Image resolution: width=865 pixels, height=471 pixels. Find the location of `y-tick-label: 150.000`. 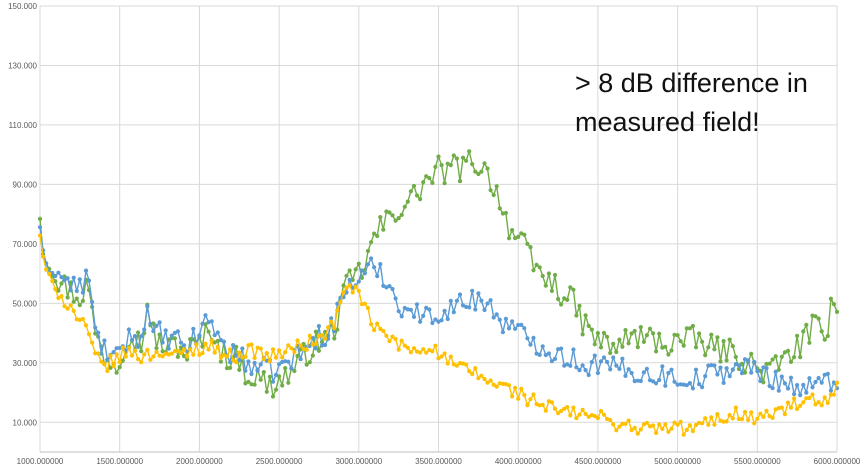

y-tick-label: 150.000 is located at coordinates (22, 6).